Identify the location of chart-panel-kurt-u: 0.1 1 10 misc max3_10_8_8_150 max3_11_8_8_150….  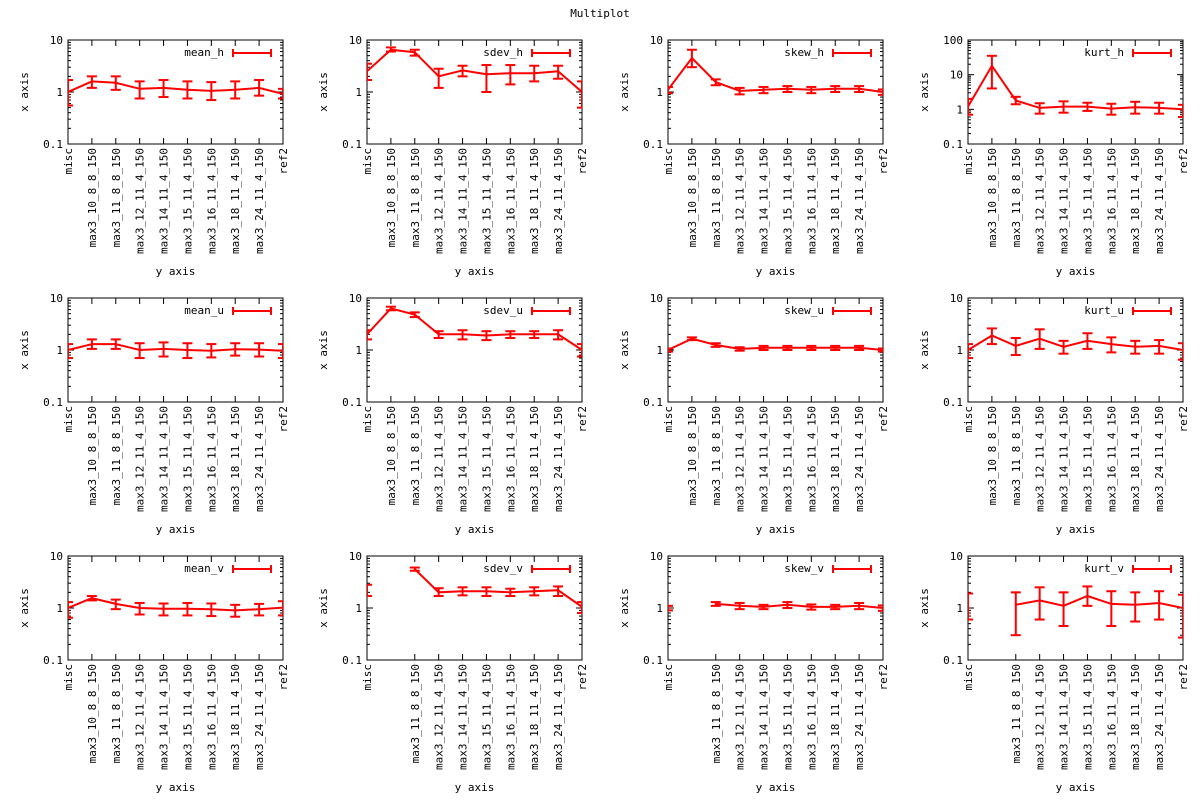
(1054, 414).